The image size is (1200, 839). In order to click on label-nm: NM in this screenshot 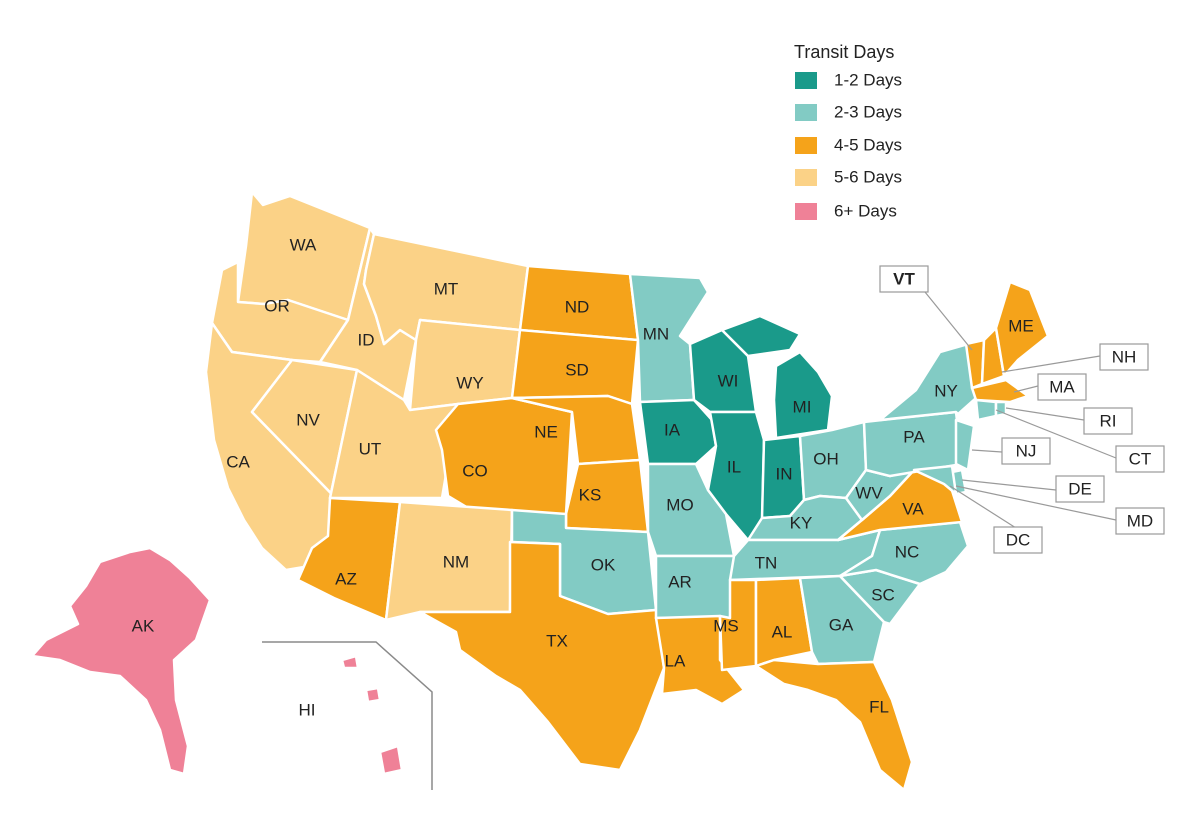, I will do `click(456, 561)`.